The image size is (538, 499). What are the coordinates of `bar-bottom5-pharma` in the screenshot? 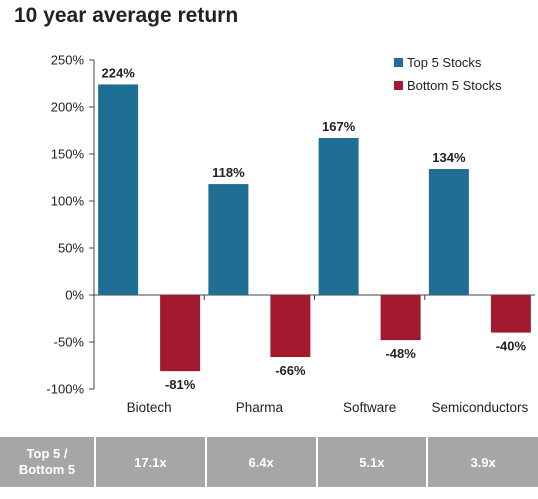 It's located at (290, 326).